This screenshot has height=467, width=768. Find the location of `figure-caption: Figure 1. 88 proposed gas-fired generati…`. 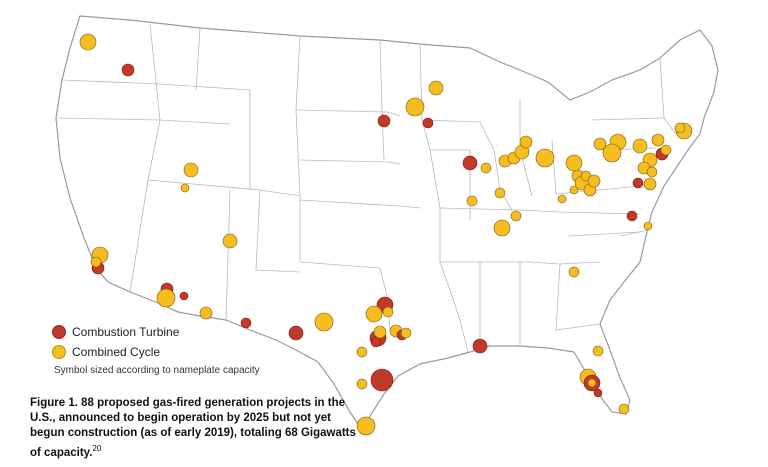

figure-caption: Figure 1. 88 proposed gas-fired generati… is located at coordinates (195, 428).